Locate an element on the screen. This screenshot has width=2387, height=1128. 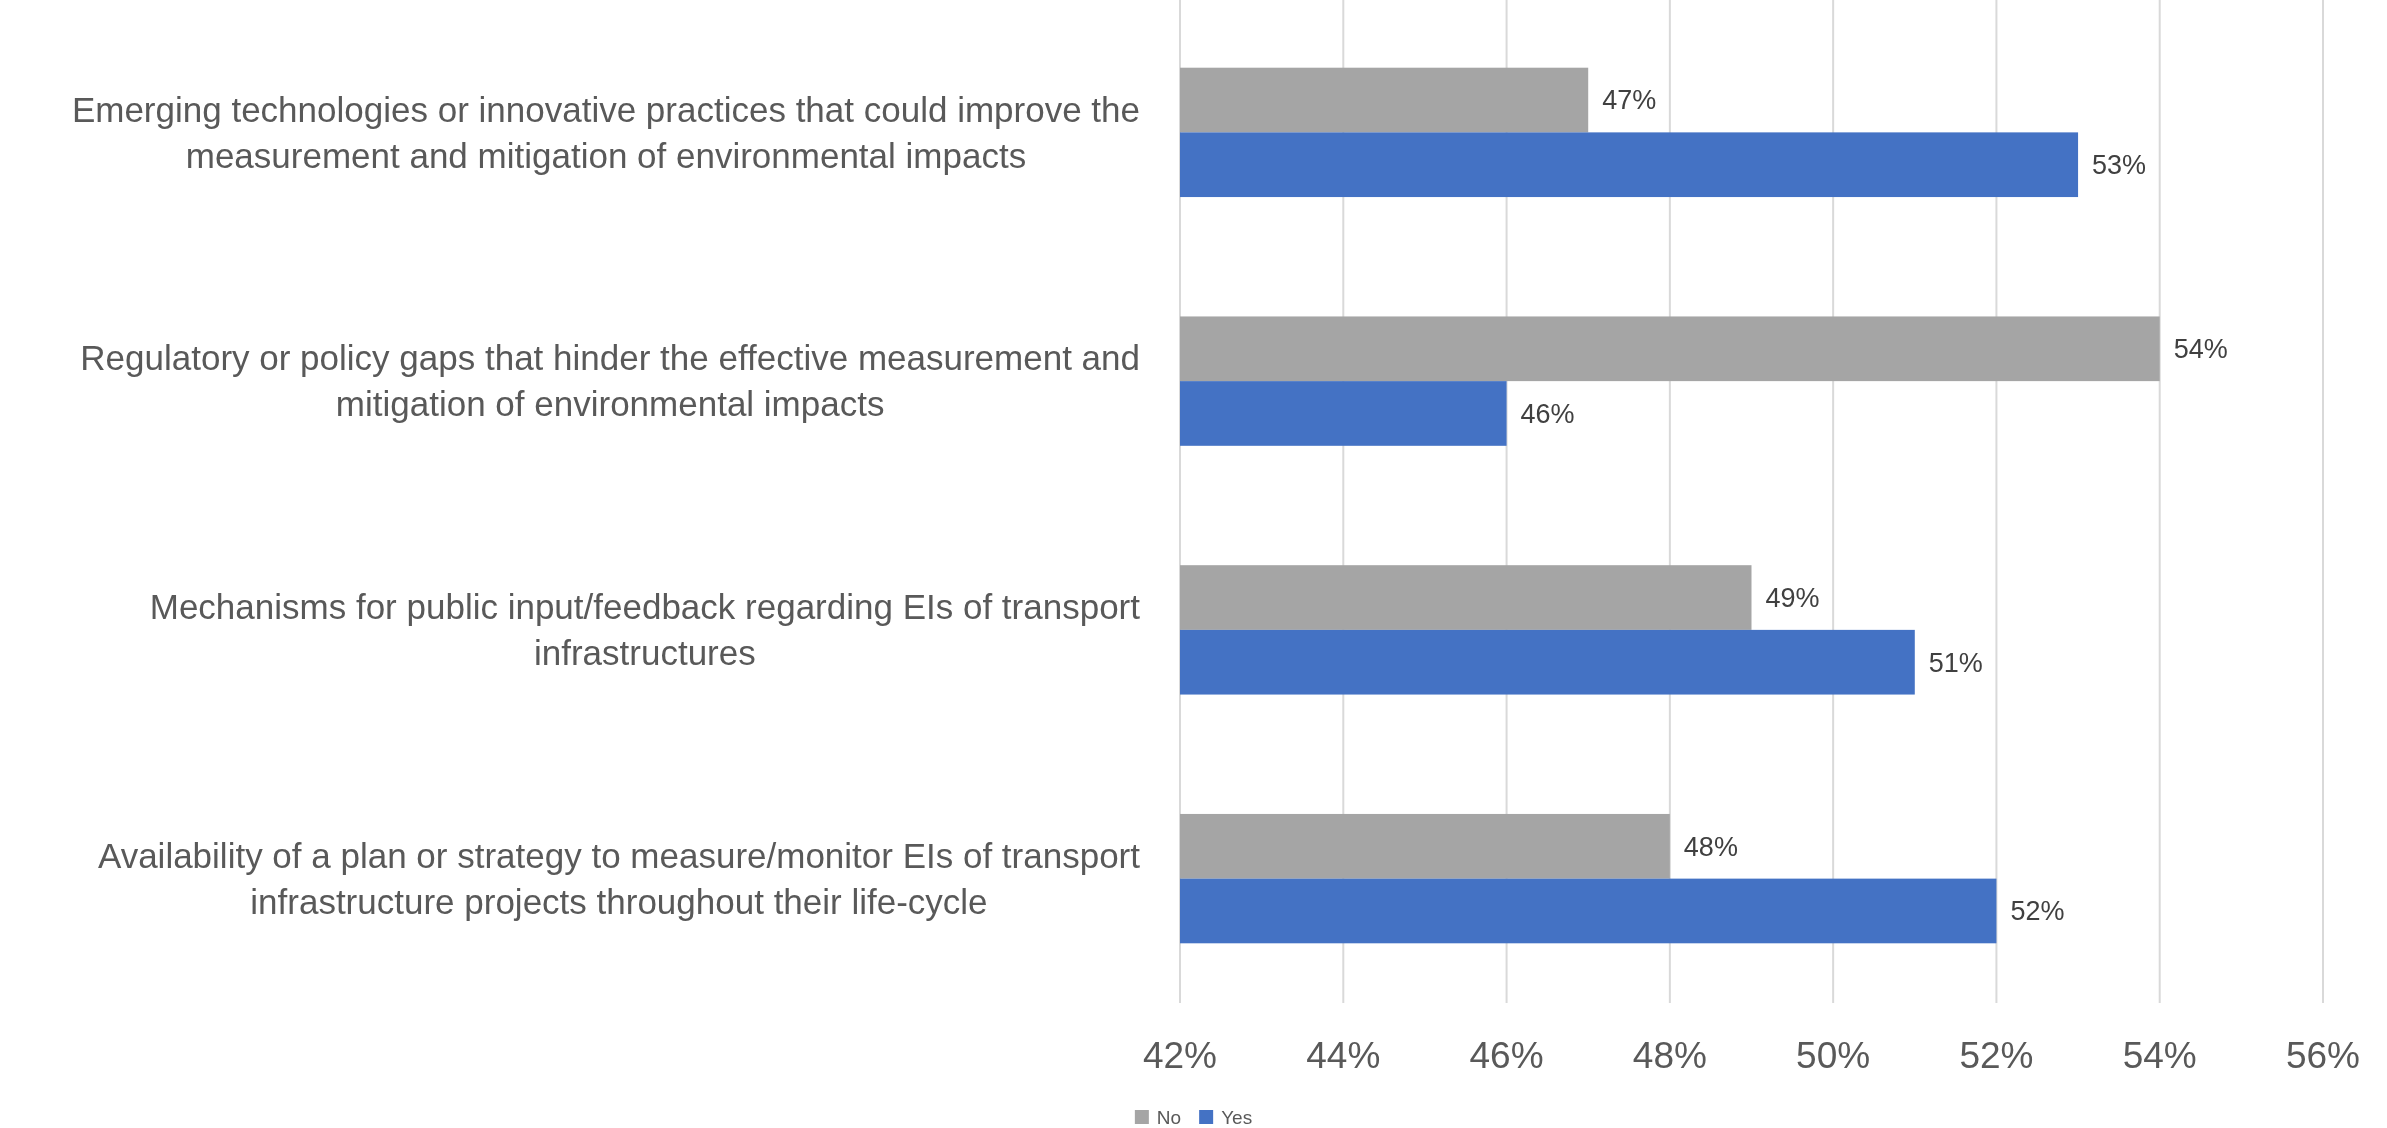
legend-label: Yes is located at coordinates (1237, 1117).